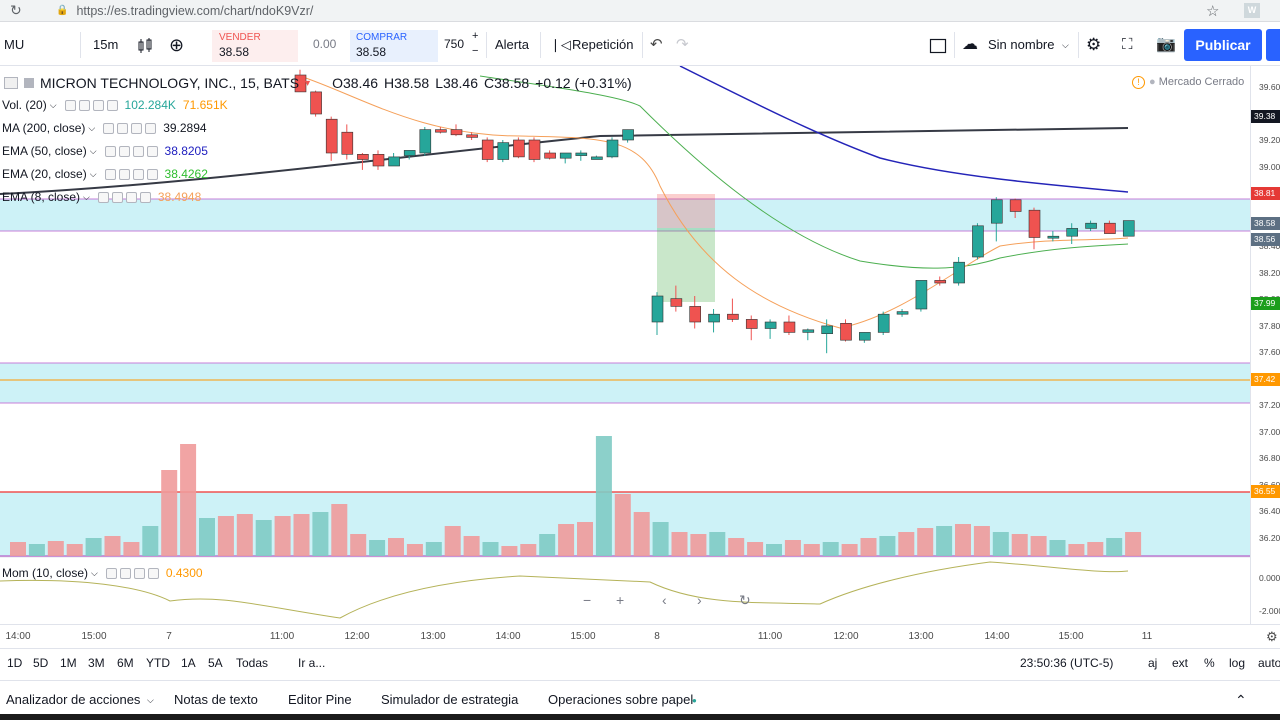 The height and width of the screenshot is (720, 1280). I want to click on price-tag: 36.55, so click(1265, 491).